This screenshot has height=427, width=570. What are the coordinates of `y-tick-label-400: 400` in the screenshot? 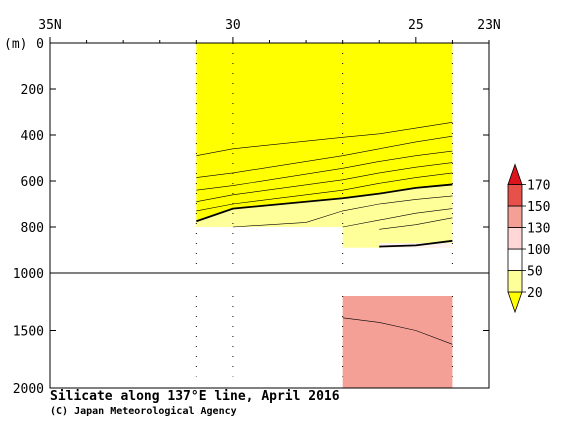 It's located at (32, 136).